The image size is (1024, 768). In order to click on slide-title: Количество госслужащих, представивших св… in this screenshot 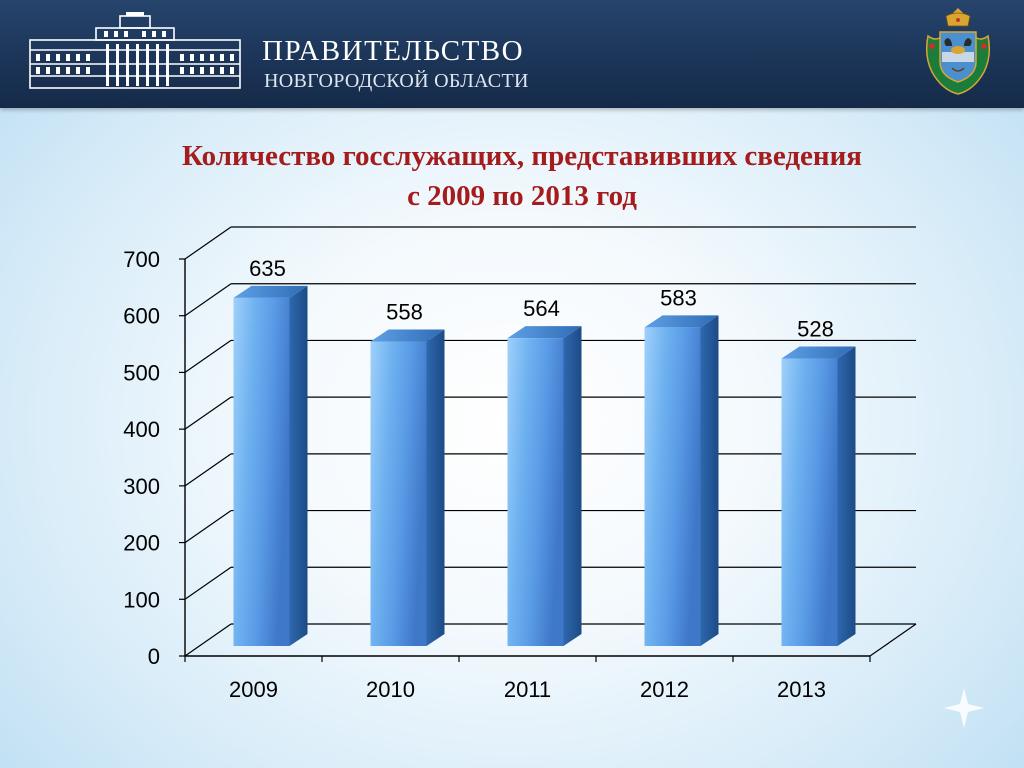, I will do `click(522, 176)`.